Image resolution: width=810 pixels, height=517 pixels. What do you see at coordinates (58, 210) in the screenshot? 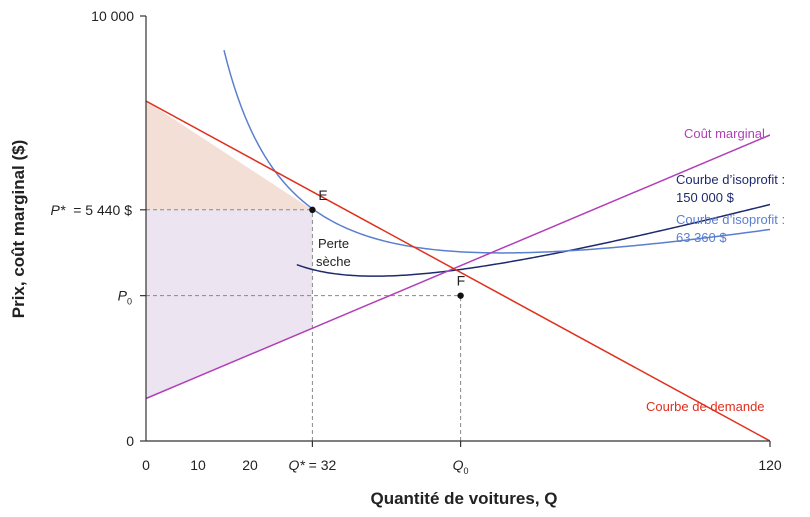
I see `p-star-symbol: P*` at bounding box center [58, 210].